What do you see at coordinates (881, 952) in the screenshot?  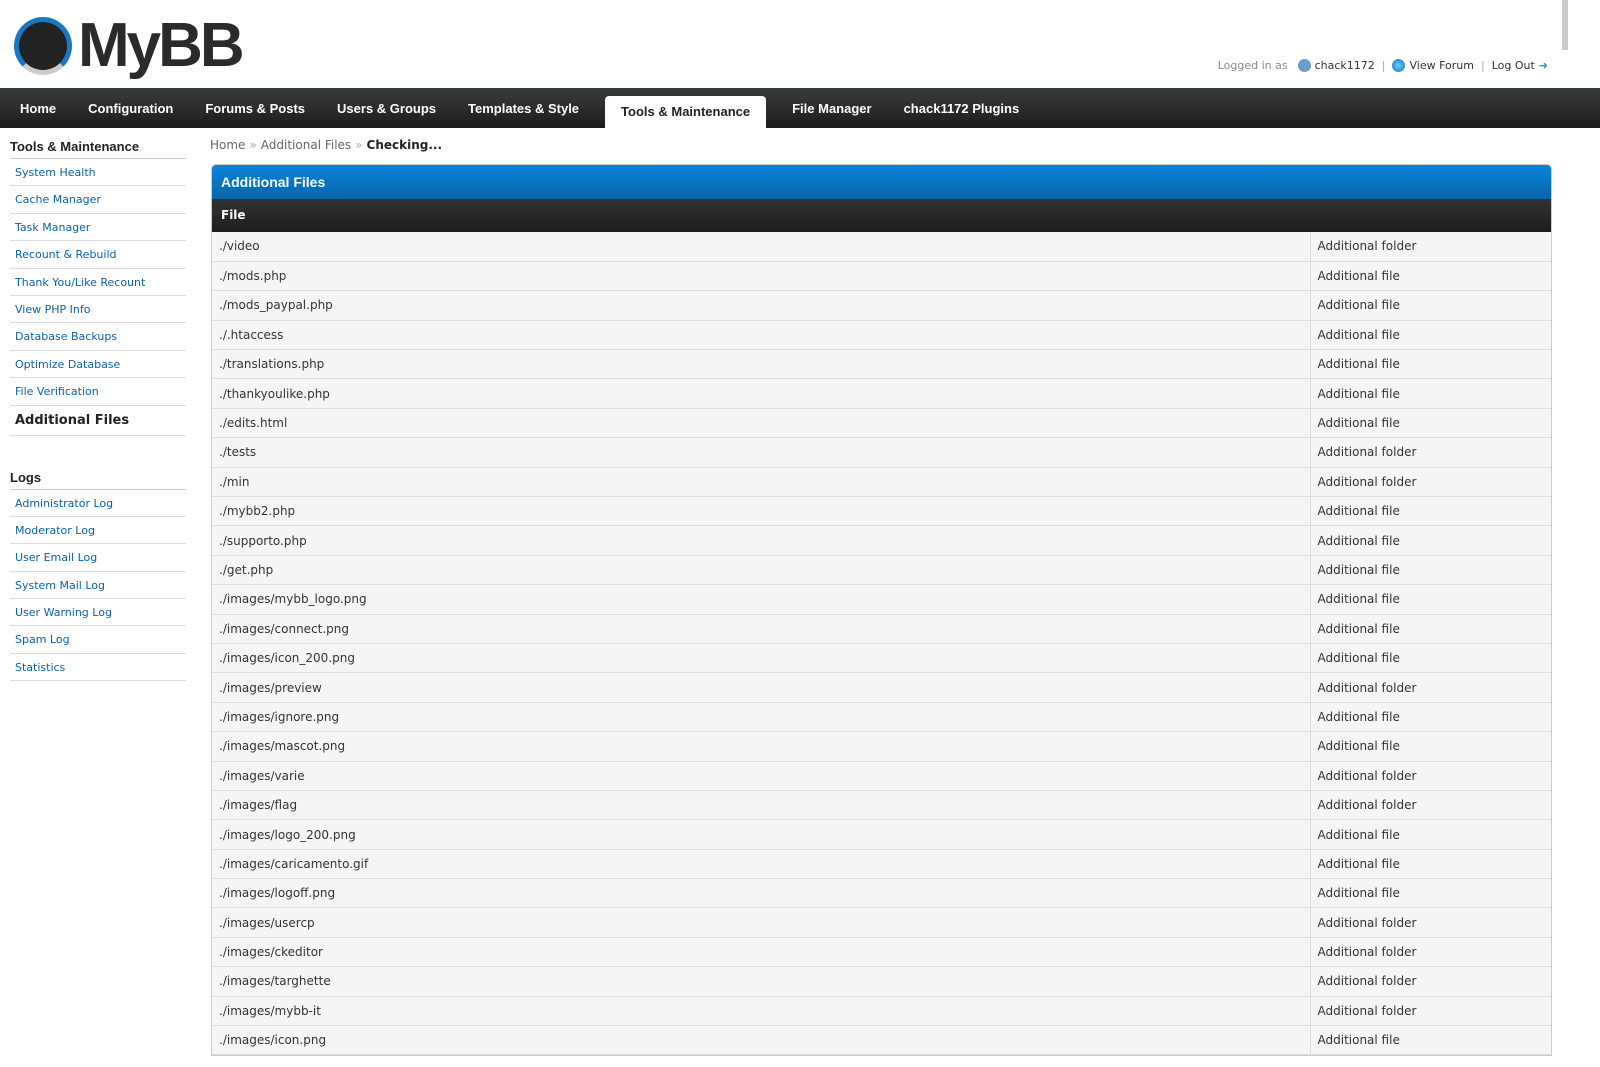 I see `table-row: ./images/ckeditor Additional folder` at bounding box center [881, 952].